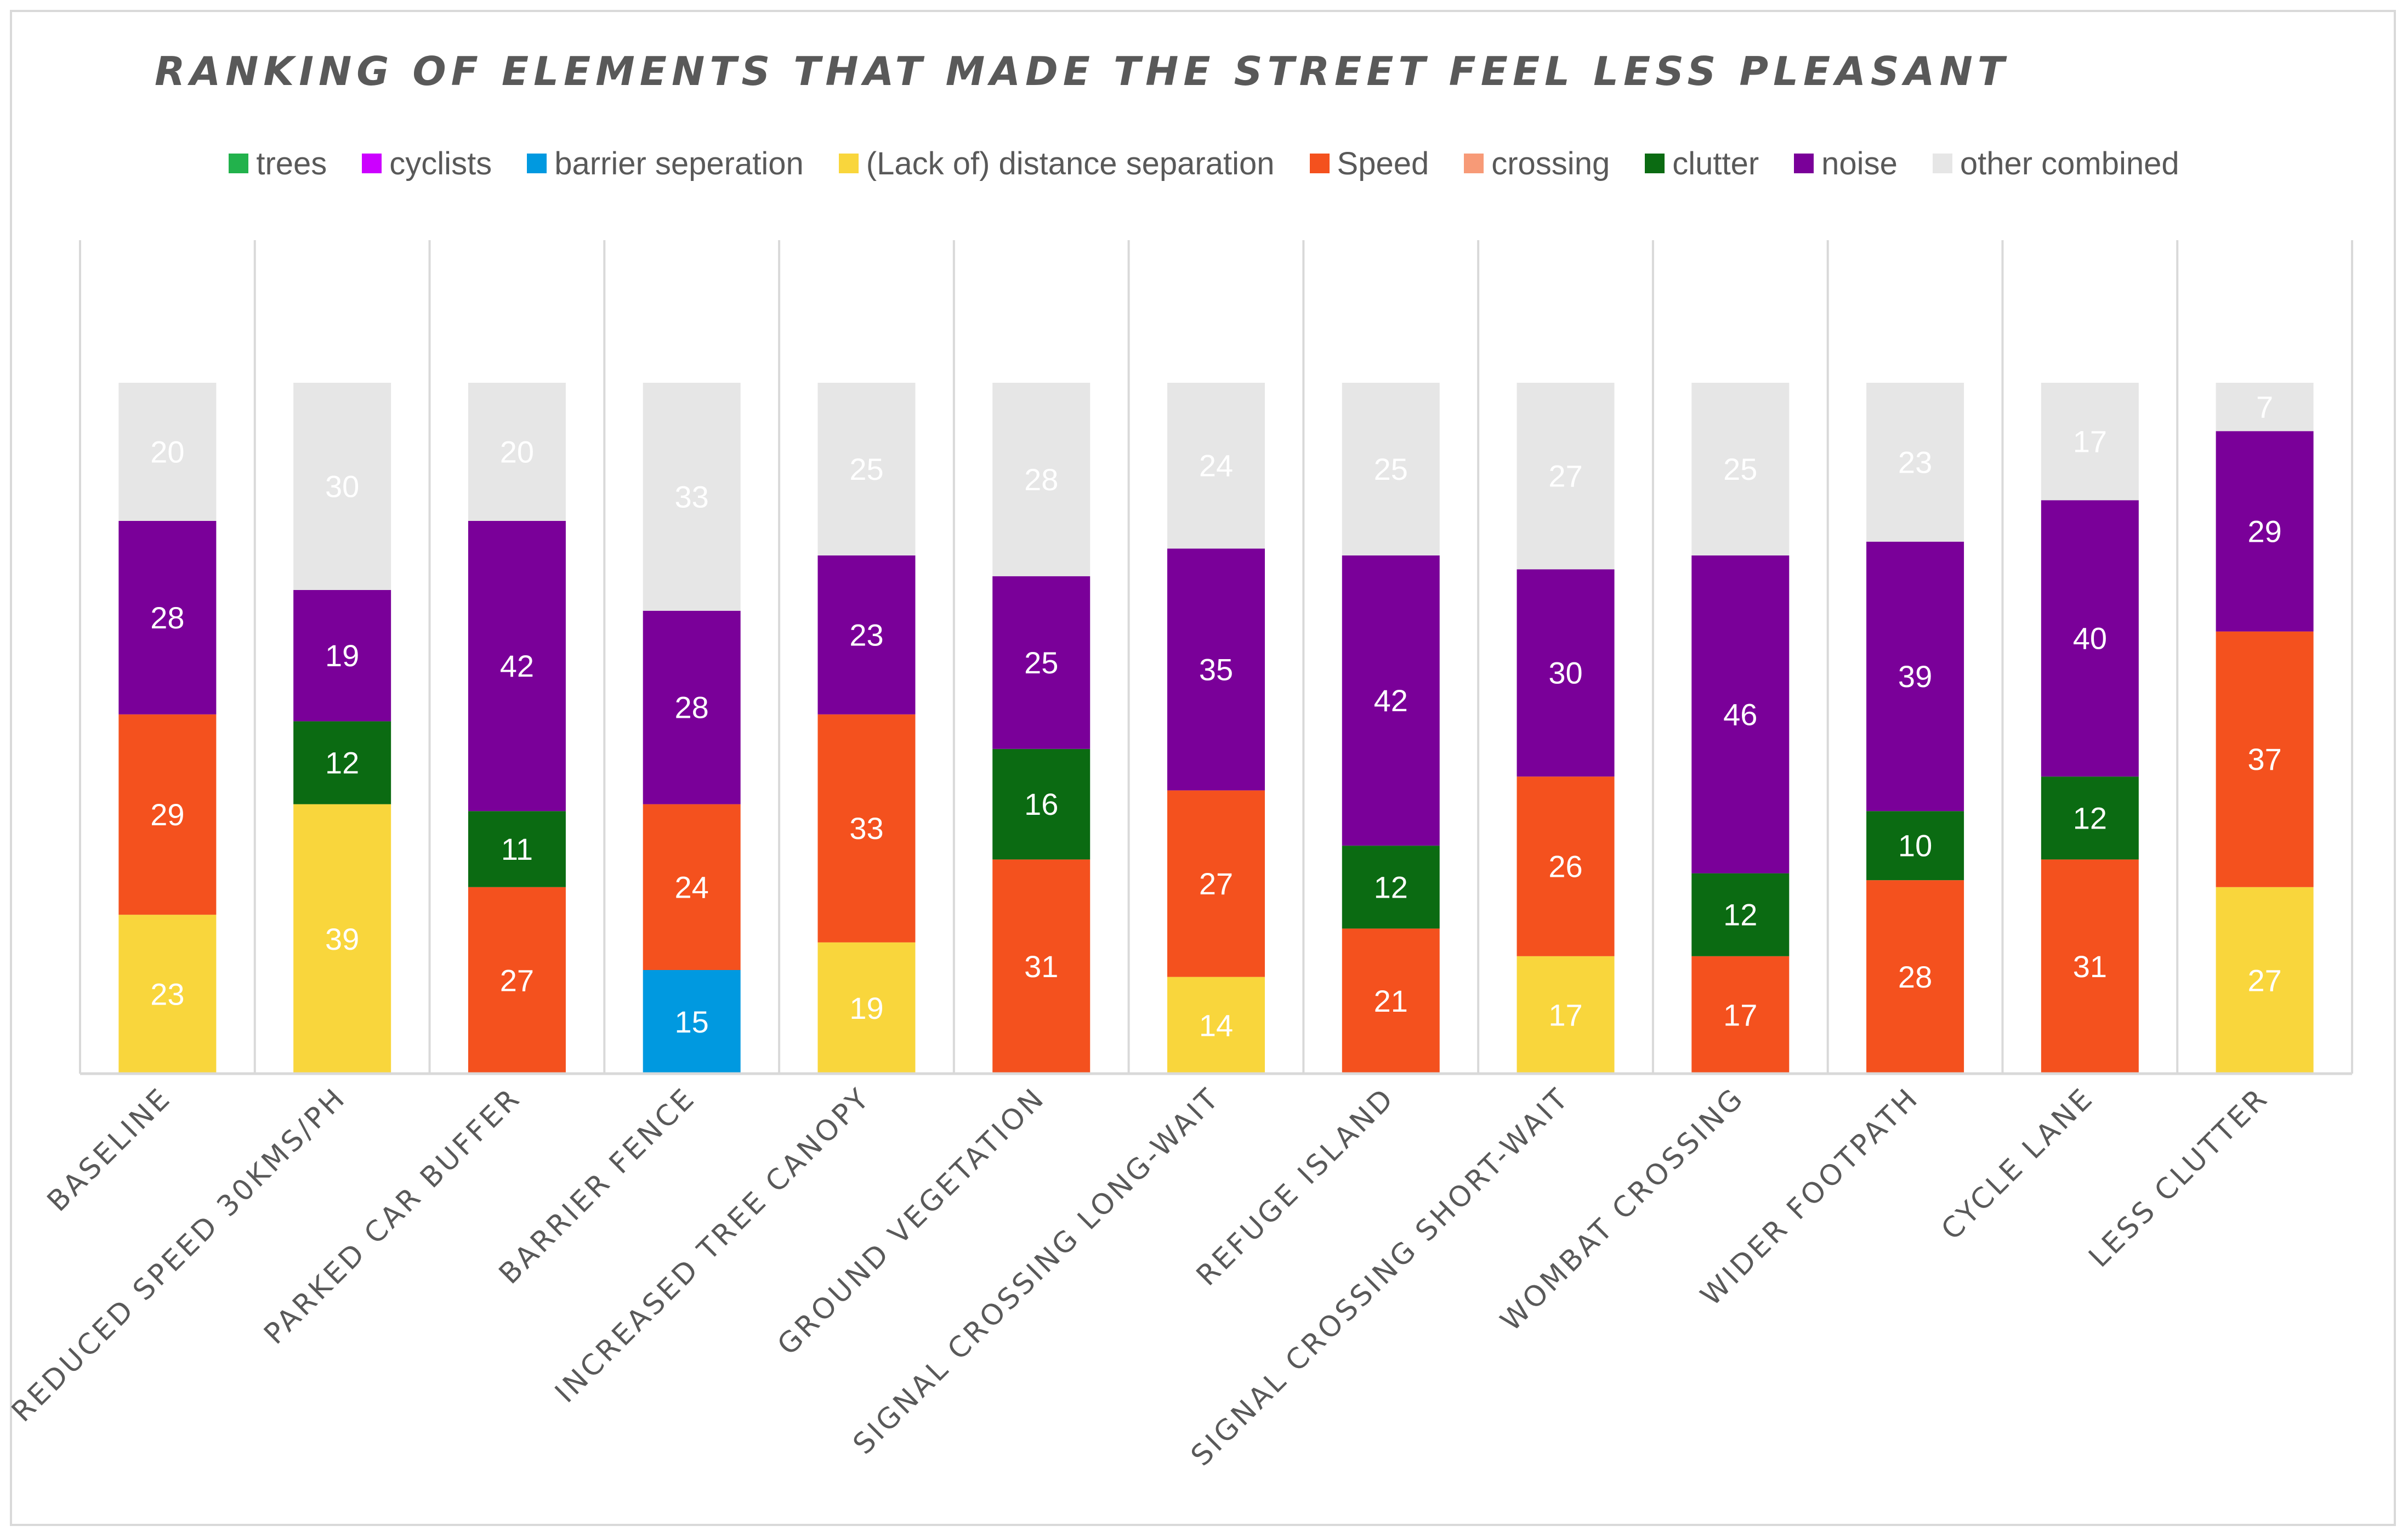  What do you see at coordinates (713, 1245) in the screenshot?
I see `x-tick-label: INCREASED TREE CANOPY` at bounding box center [713, 1245].